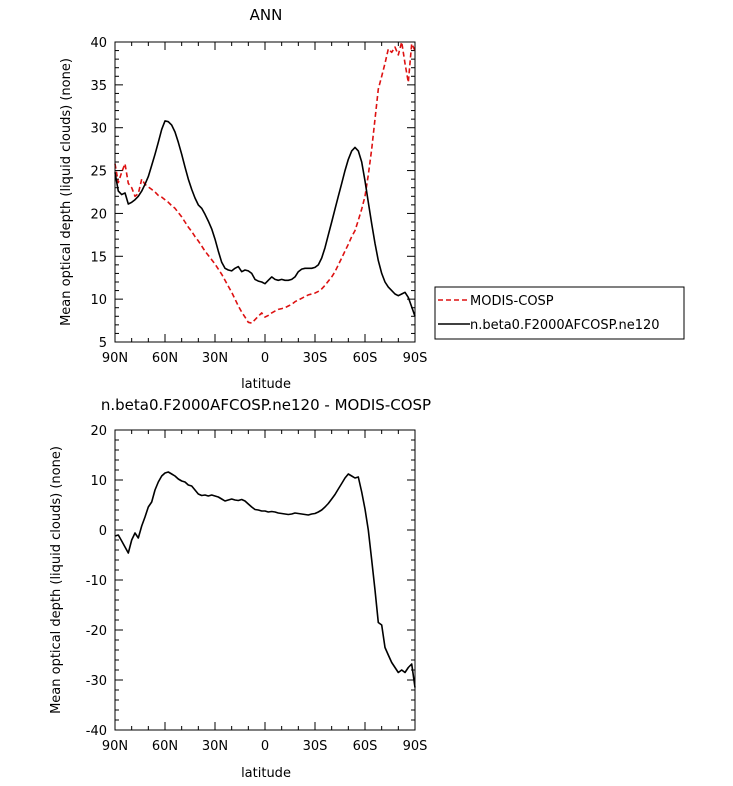 This screenshot has width=733, height=786. What do you see at coordinates (98, 214) in the screenshot?
I see `top-y-tick-label: 20` at bounding box center [98, 214].